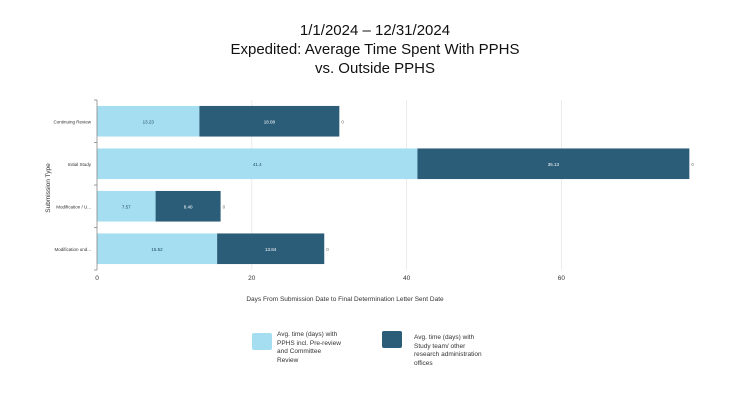  Describe the element at coordinates (262, 341) in the screenshot. I see `legend-swatch-pphs` at that location.